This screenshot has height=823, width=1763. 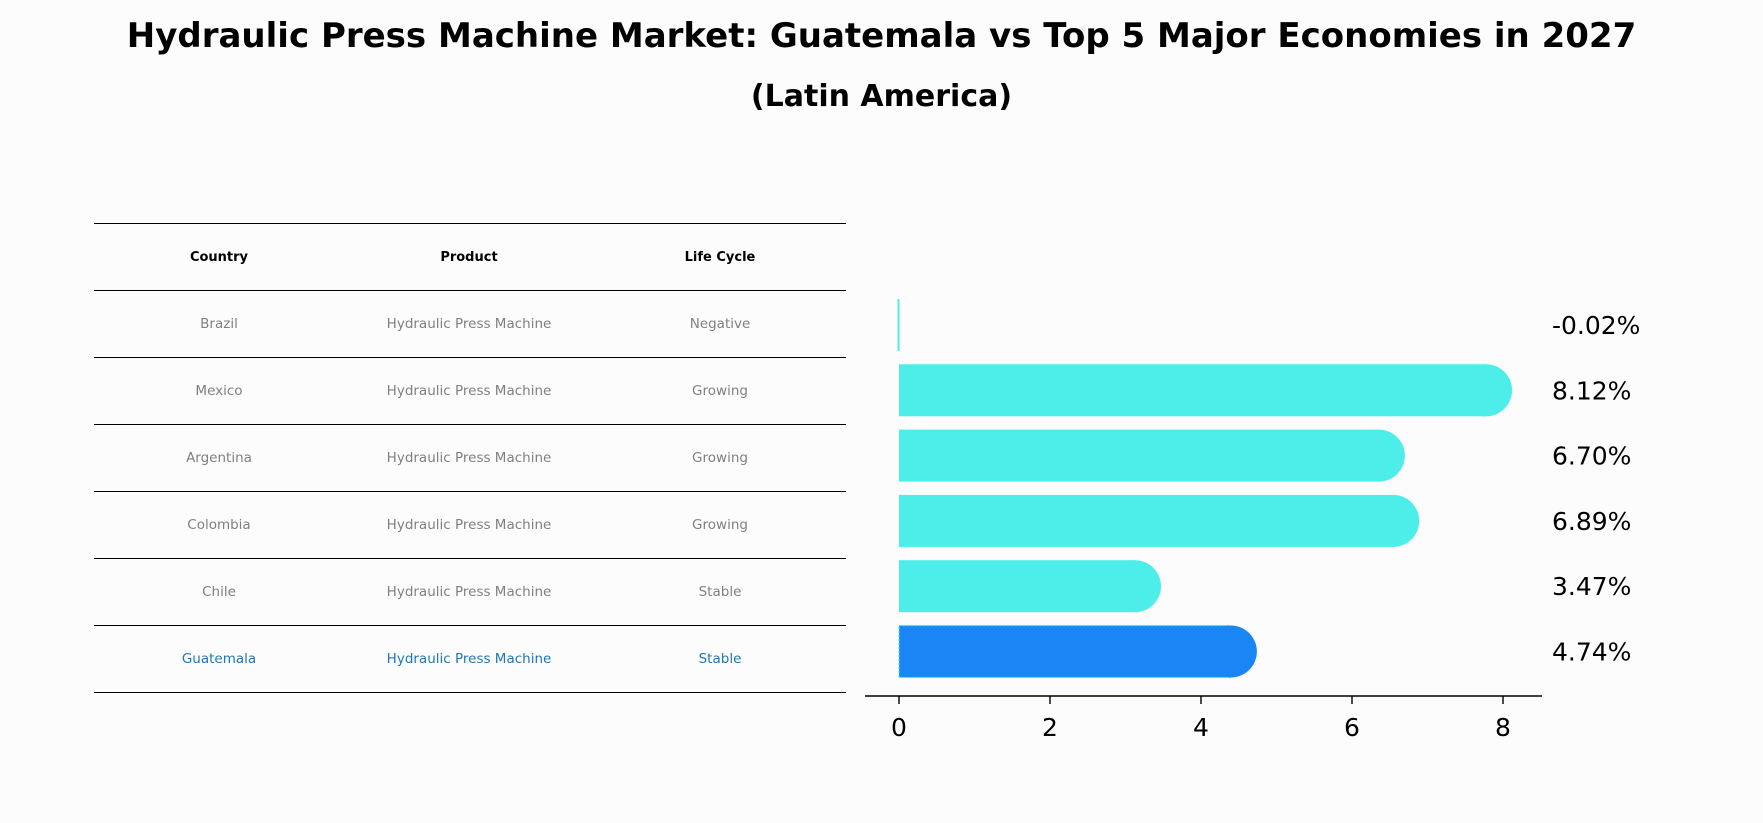 What do you see at coordinates (219, 324) in the screenshot?
I see `cell-country: Brazil` at bounding box center [219, 324].